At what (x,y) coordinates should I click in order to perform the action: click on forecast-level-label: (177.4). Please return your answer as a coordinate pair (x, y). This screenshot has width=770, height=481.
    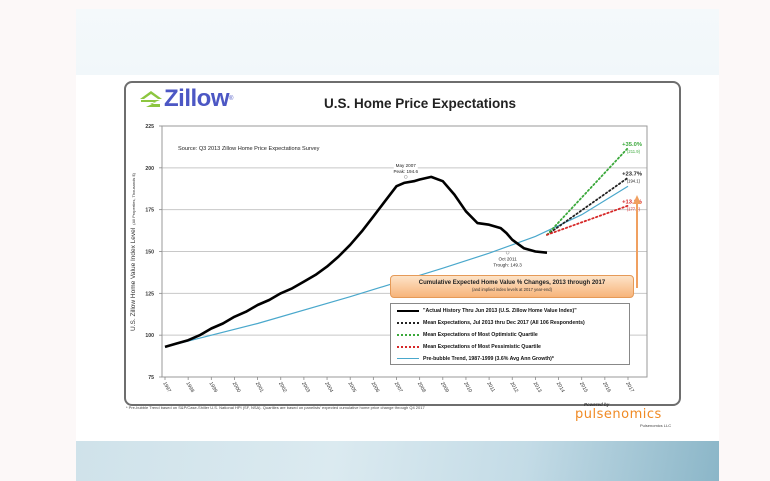
    Looking at the image, I should click on (634, 209).